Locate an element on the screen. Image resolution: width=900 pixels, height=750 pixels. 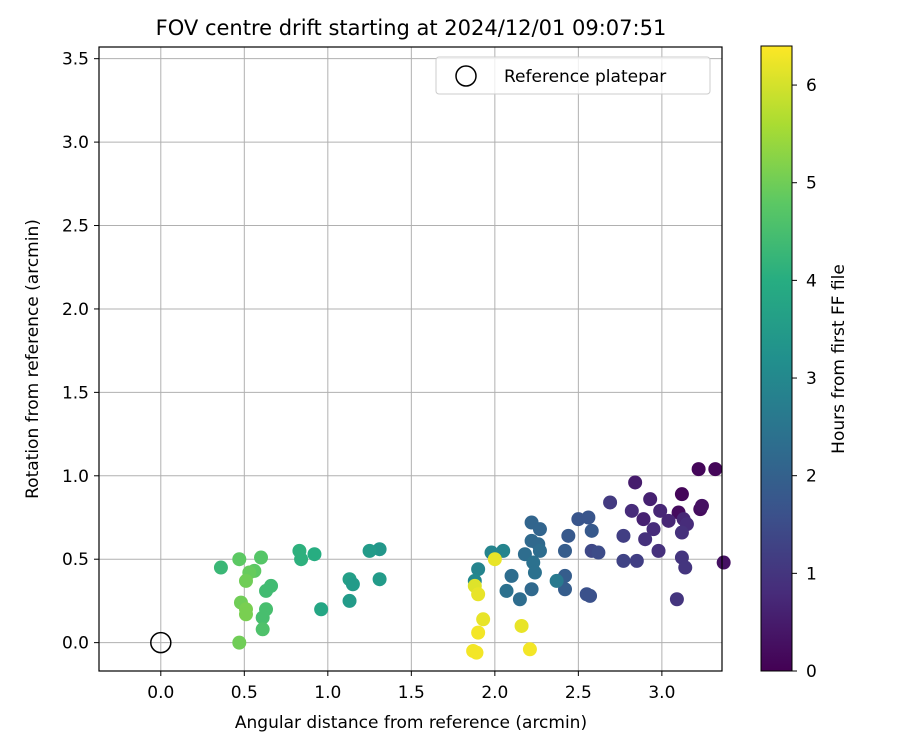
legend-entry-reference-platepar: Reference platepar is located at coordinates (585, 77).